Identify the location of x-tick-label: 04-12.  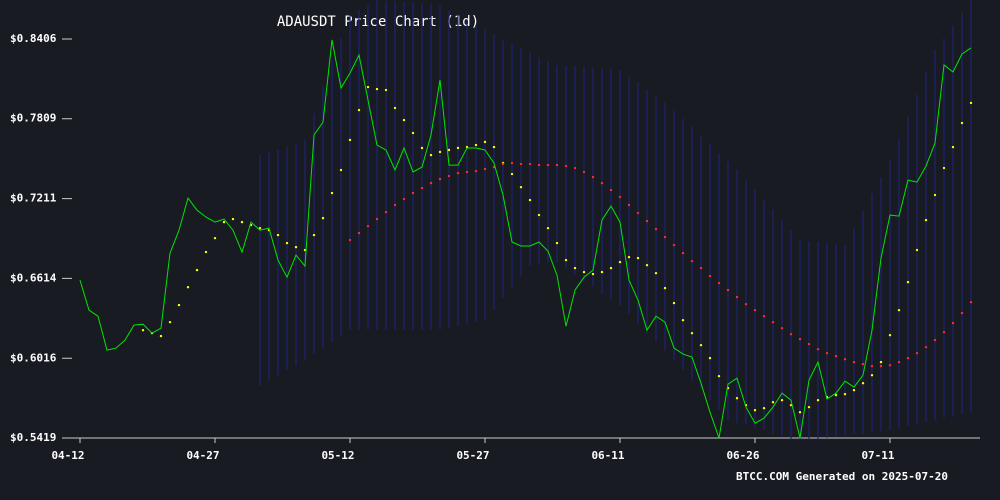
(67, 455).